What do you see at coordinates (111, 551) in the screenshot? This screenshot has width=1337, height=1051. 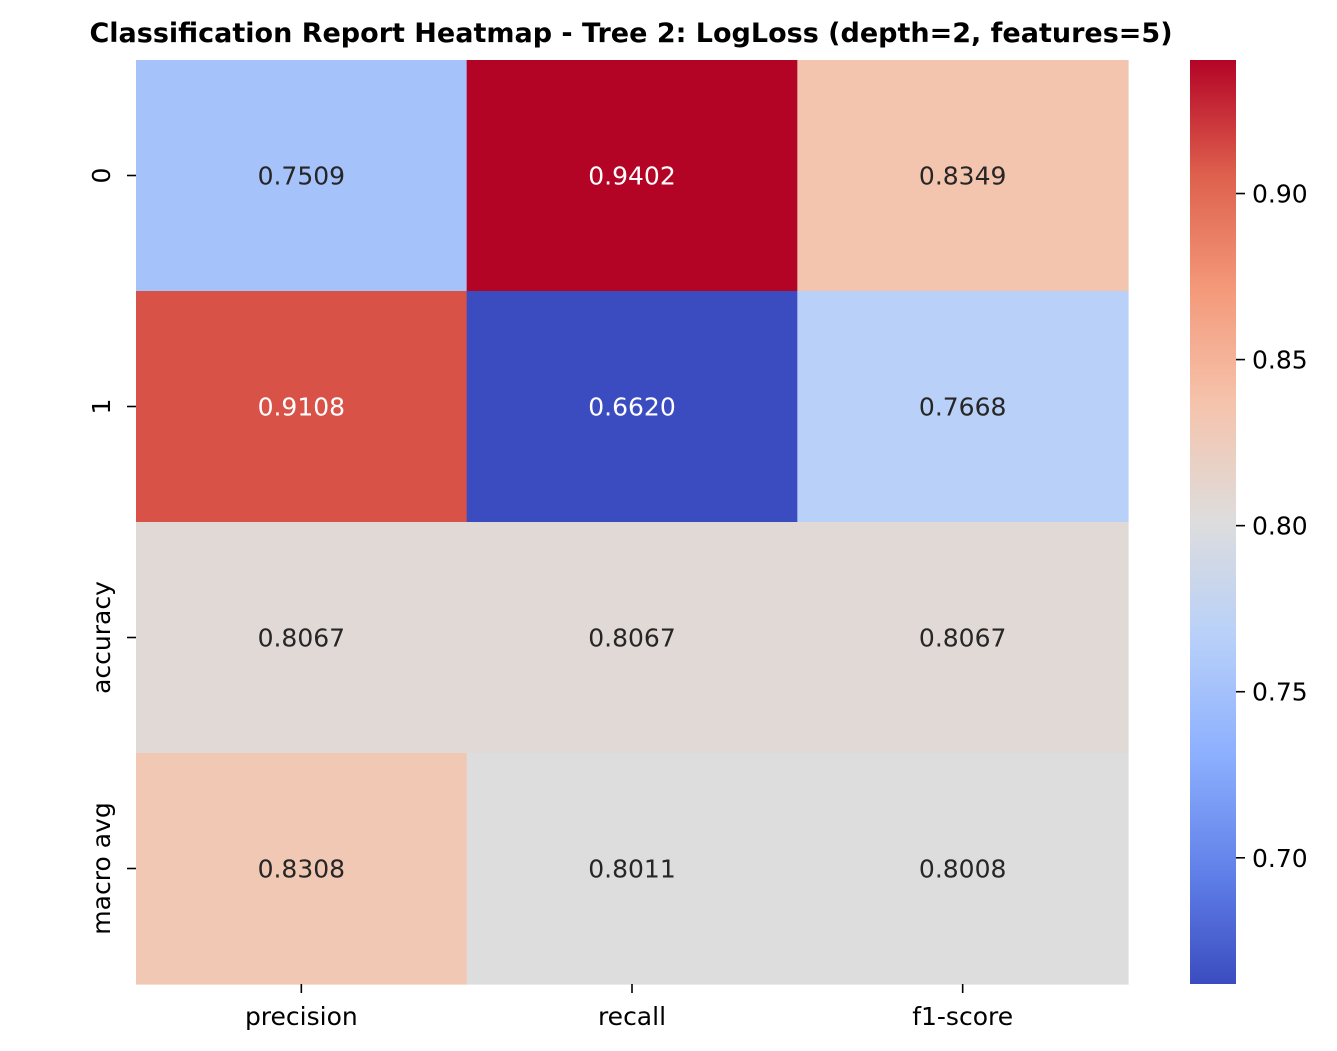 I see `y-axis: 0 1 accuracy macro avg` at bounding box center [111, 551].